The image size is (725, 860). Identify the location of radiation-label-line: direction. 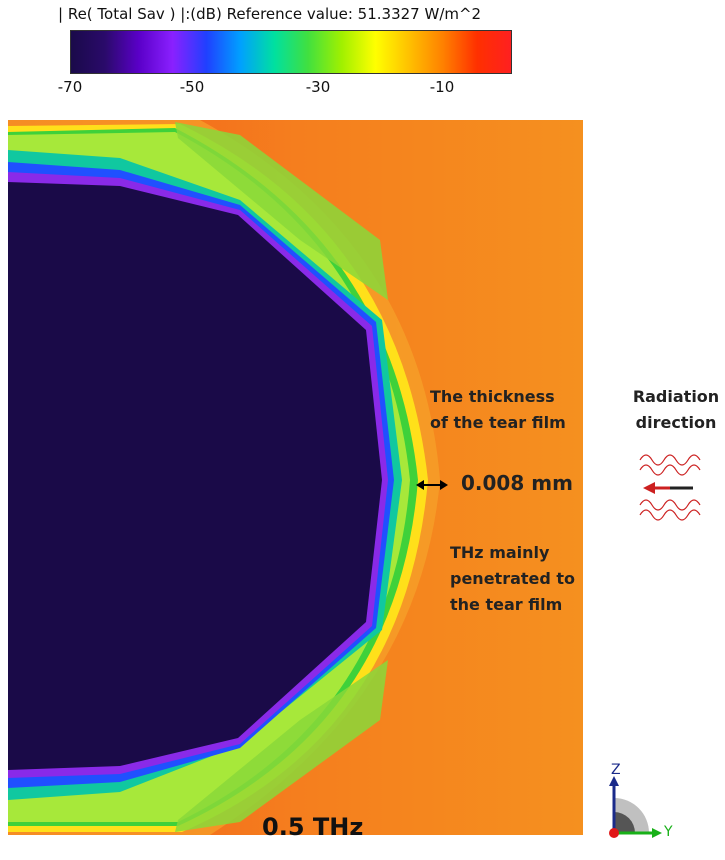
(676, 422).